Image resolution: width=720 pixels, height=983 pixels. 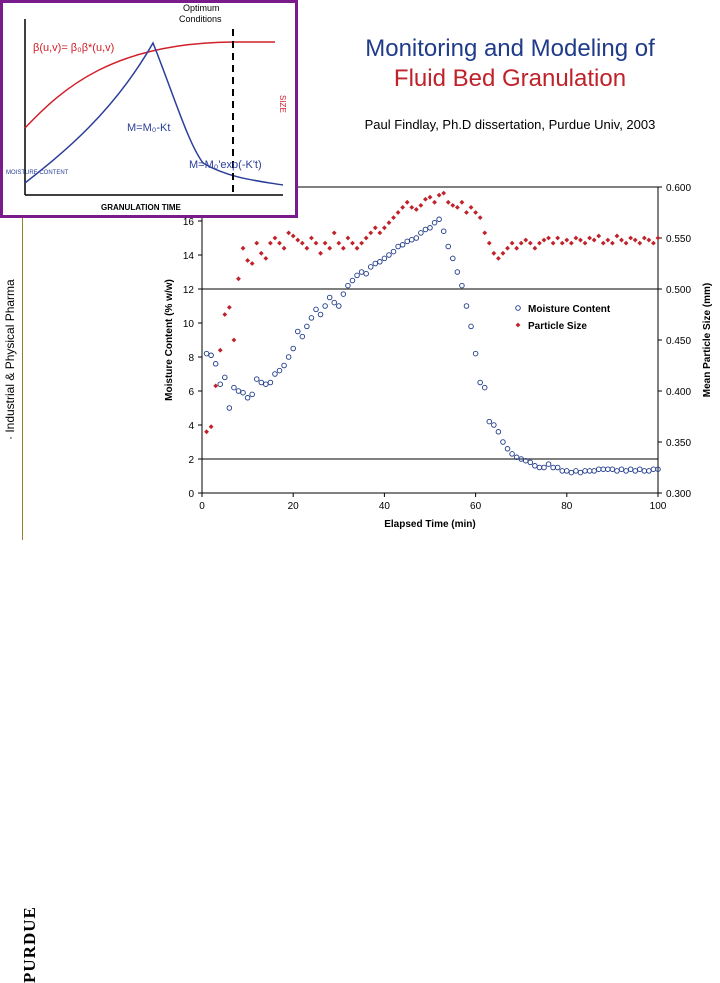 I want to click on x-tick-label: 0, so click(x=202, y=506).